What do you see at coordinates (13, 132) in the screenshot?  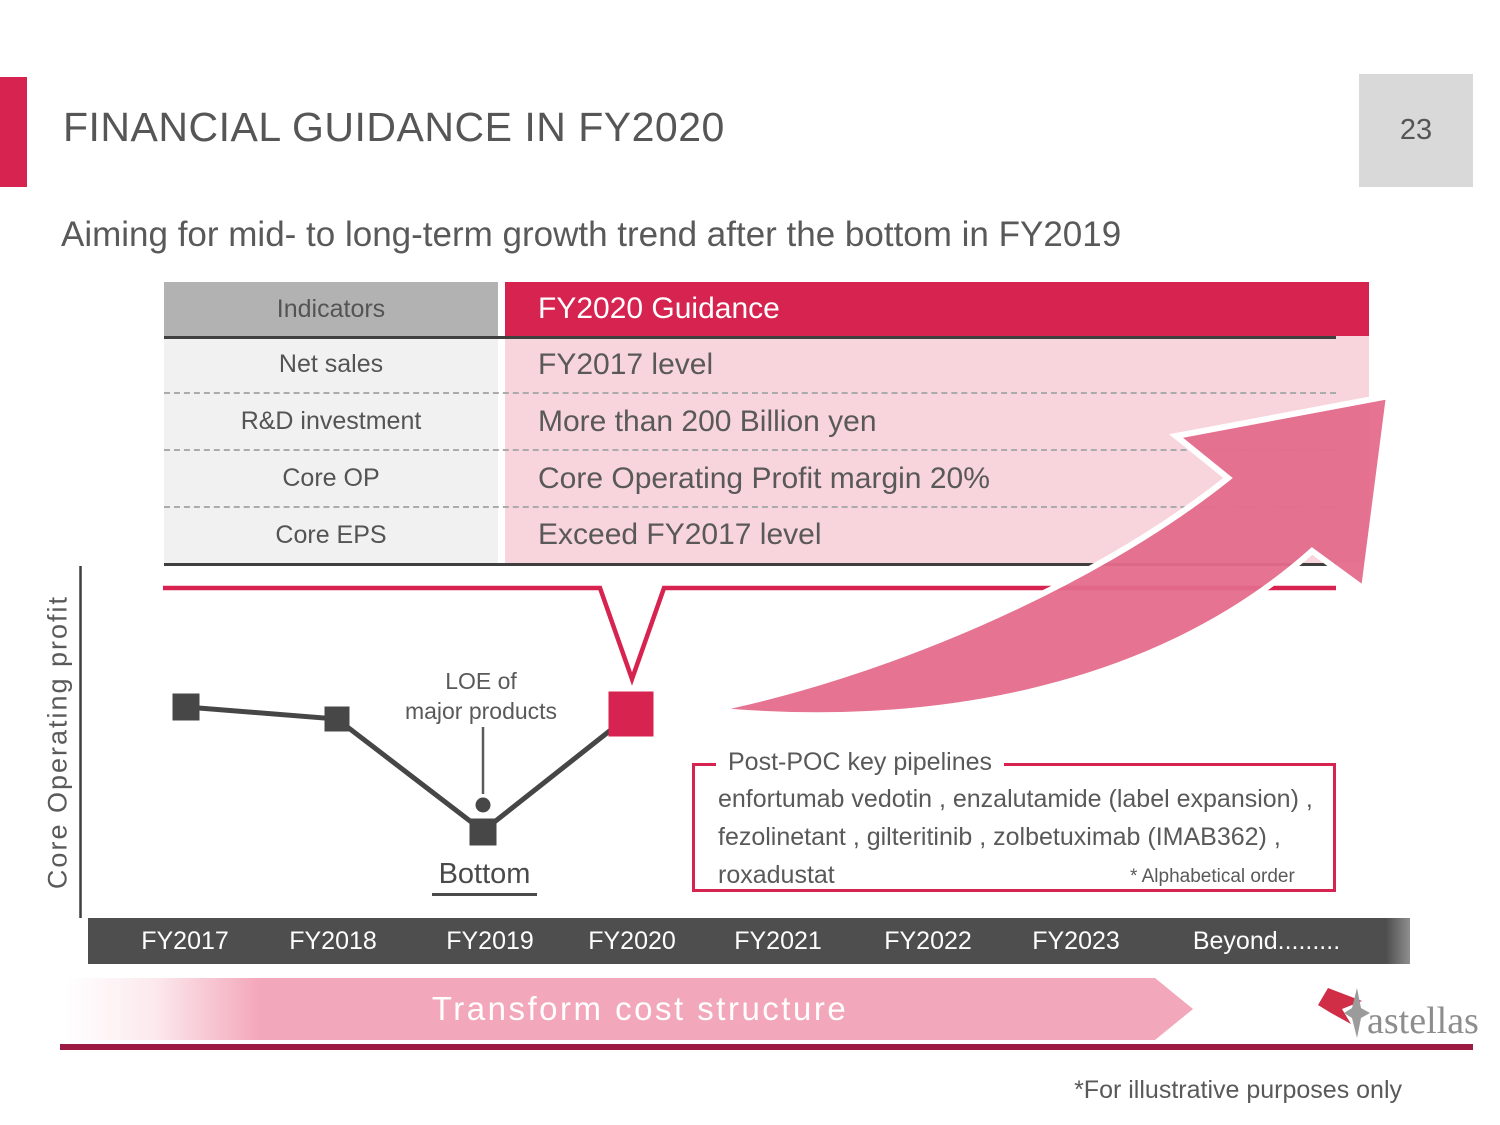 I see `accent-bar` at bounding box center [13, 132].